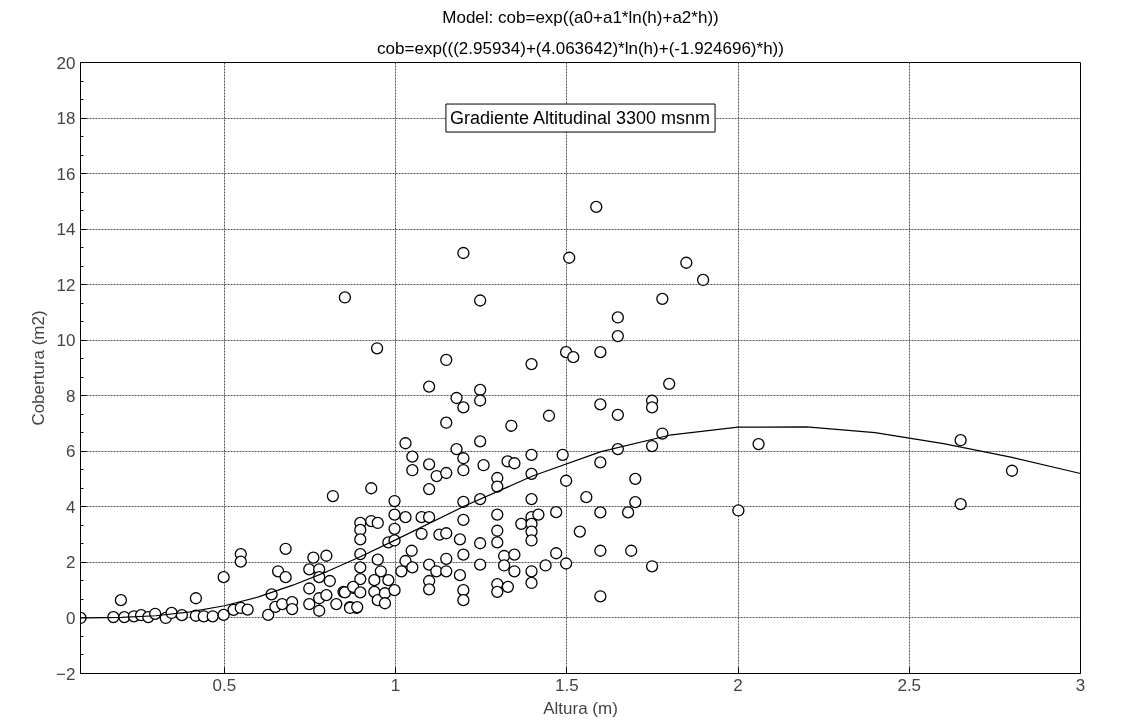  I want to click on y-tick-label: 16, so click(66, 174).